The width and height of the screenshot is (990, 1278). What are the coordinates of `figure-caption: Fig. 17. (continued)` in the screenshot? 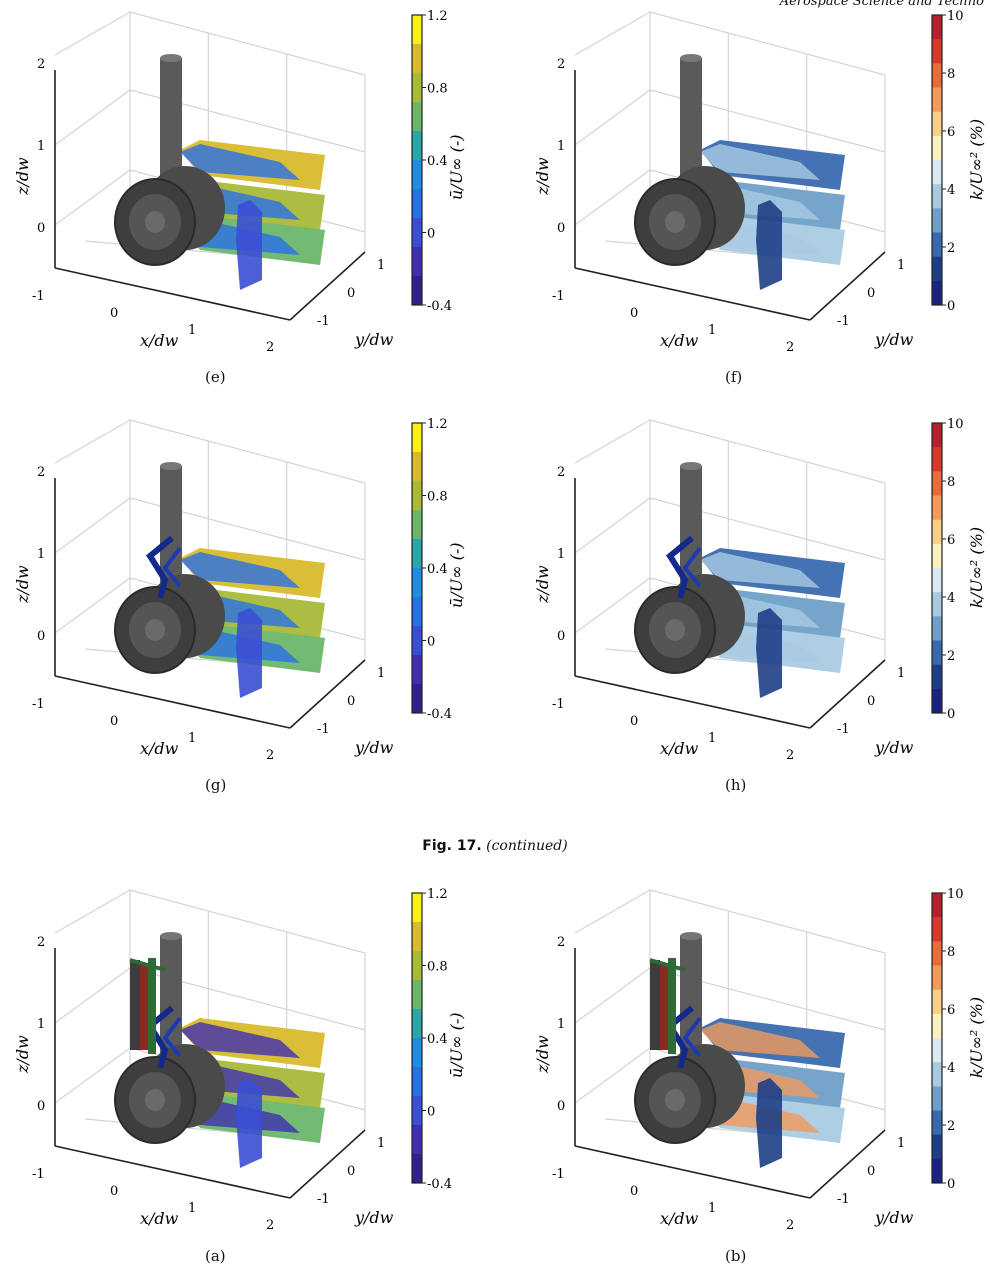 It's located at (495, 846).